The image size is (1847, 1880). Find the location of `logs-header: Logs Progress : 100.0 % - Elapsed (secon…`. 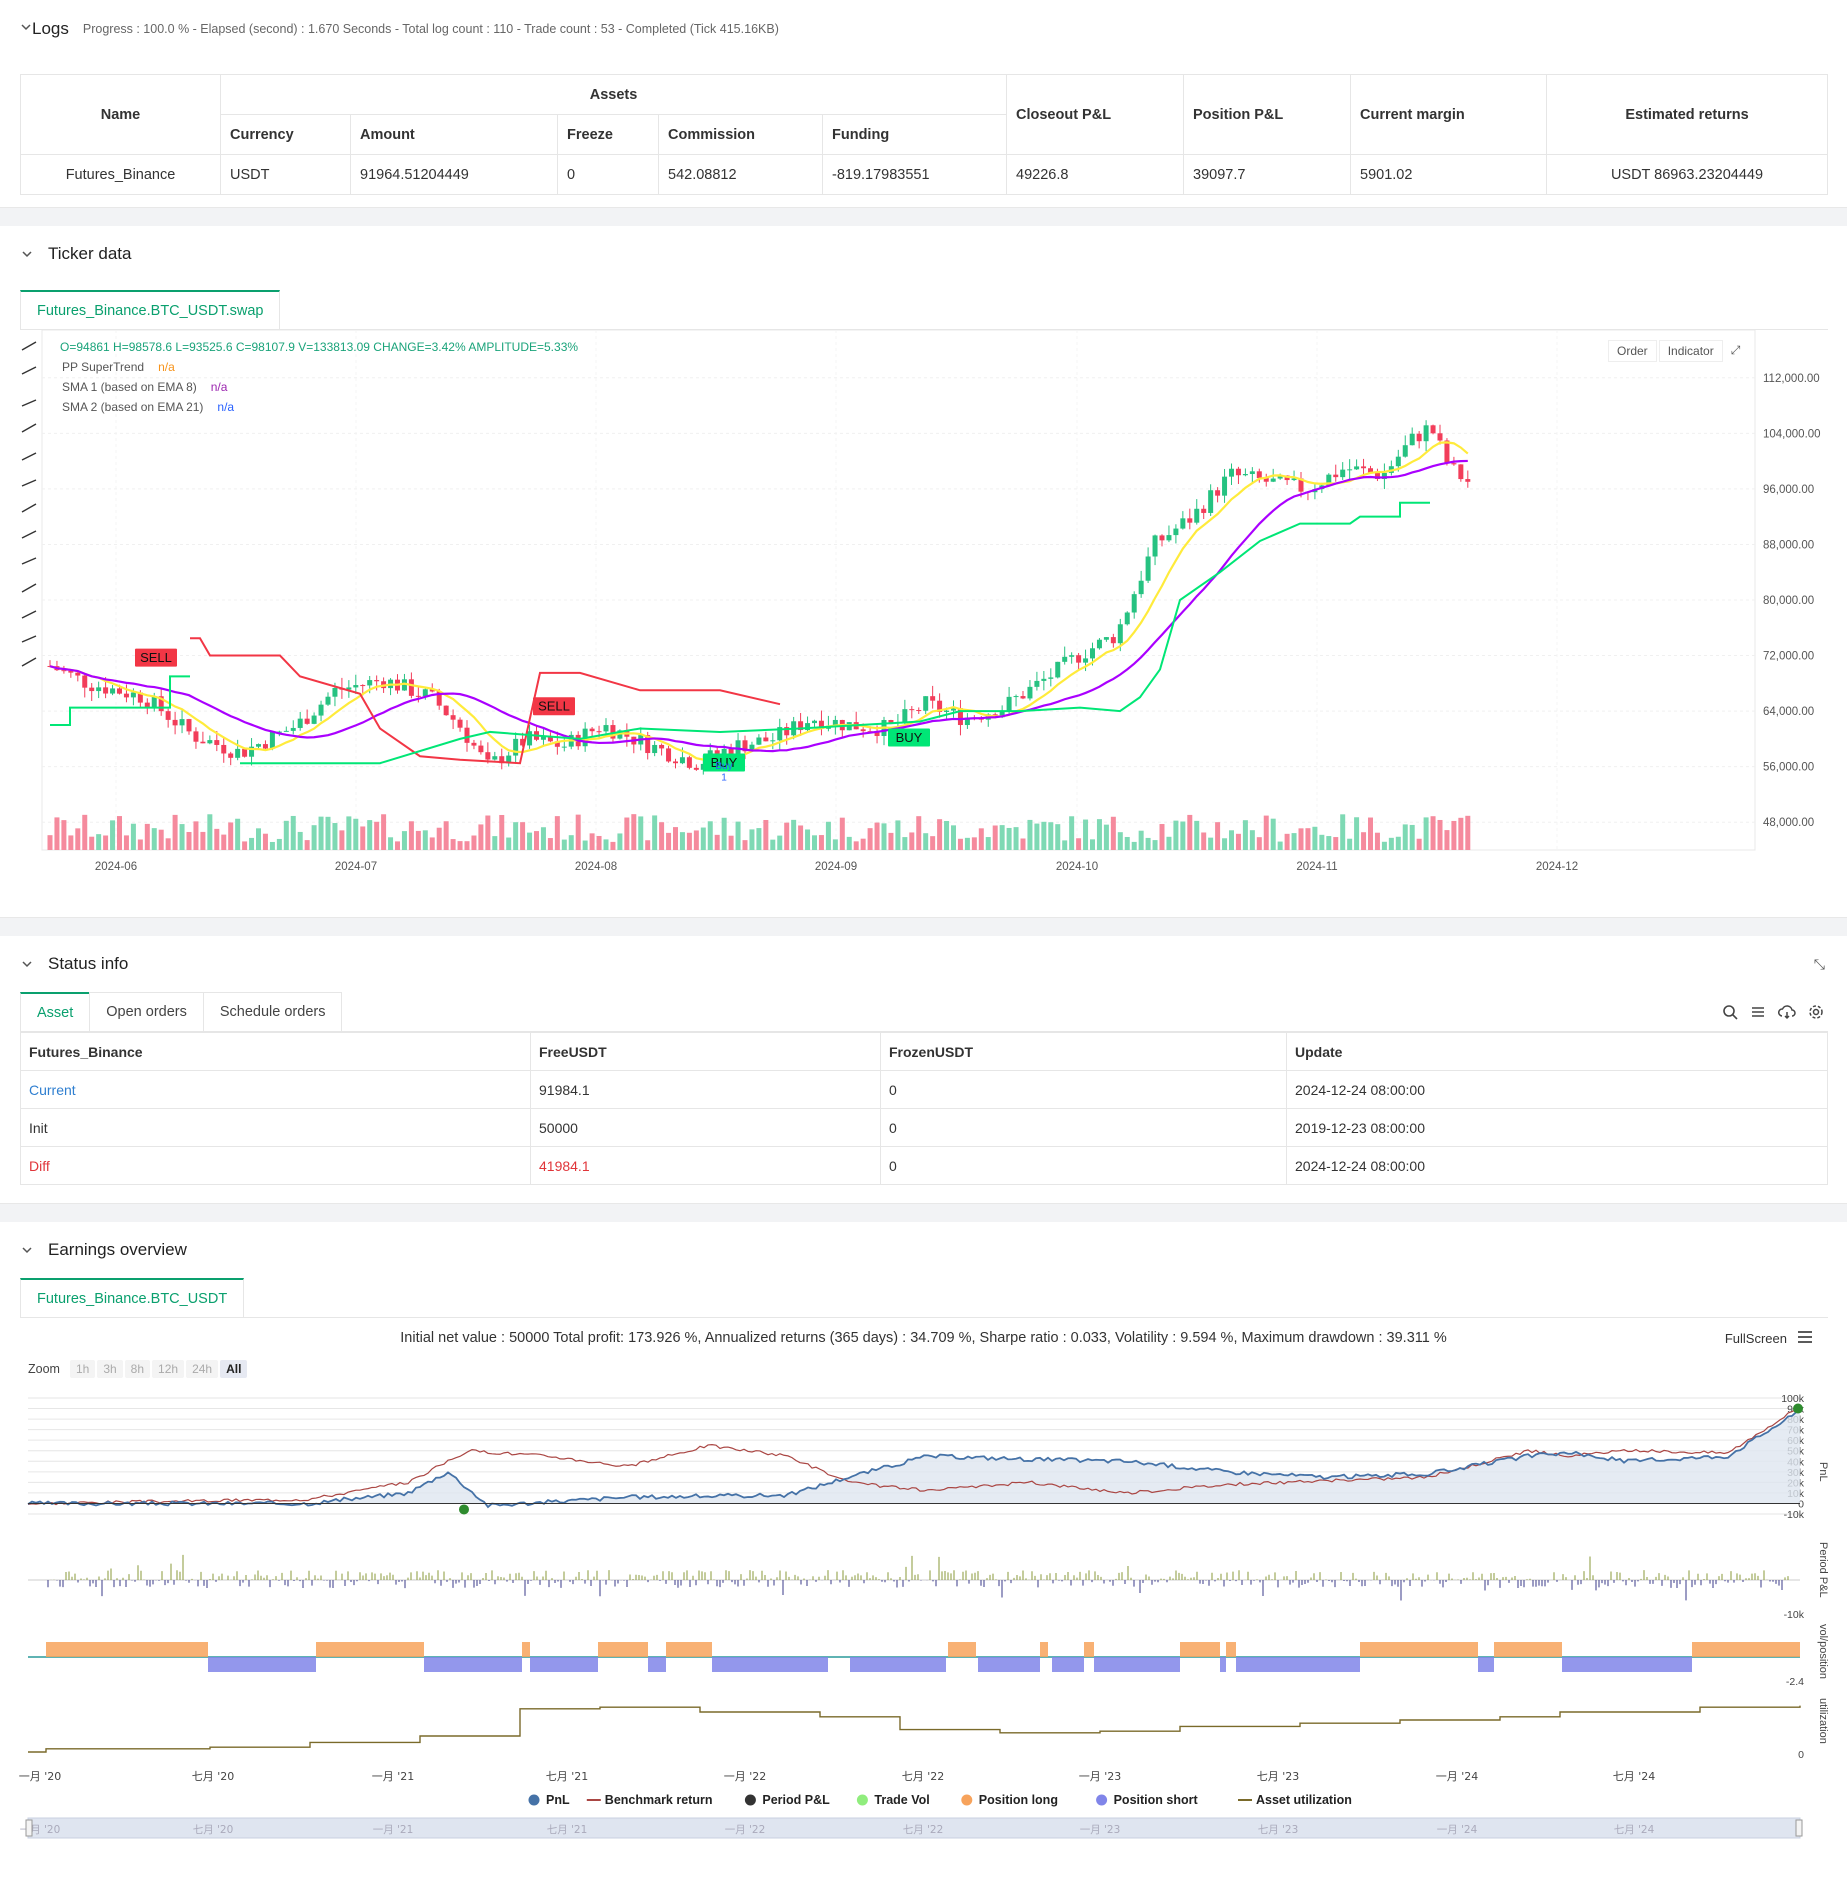

logs-header: Logs Progress : 100.0 % - Elapsed (secon… is located at coordinates (923, 29).